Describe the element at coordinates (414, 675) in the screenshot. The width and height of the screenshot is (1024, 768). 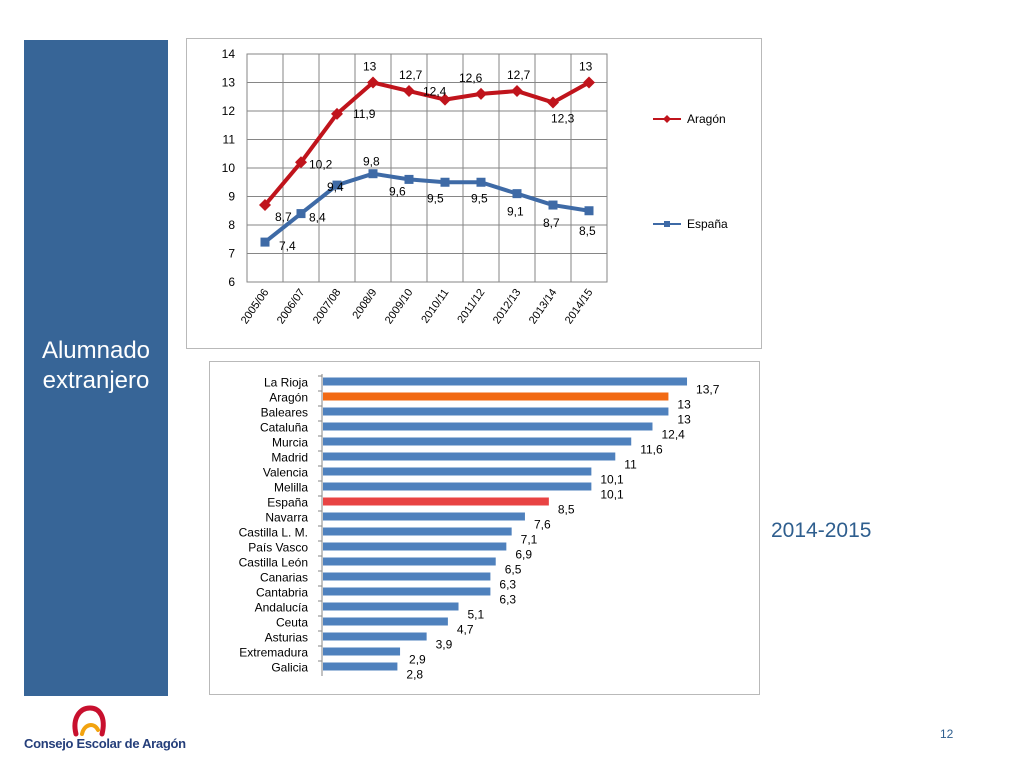
I see `bar-value-label: 2,8` at that location.